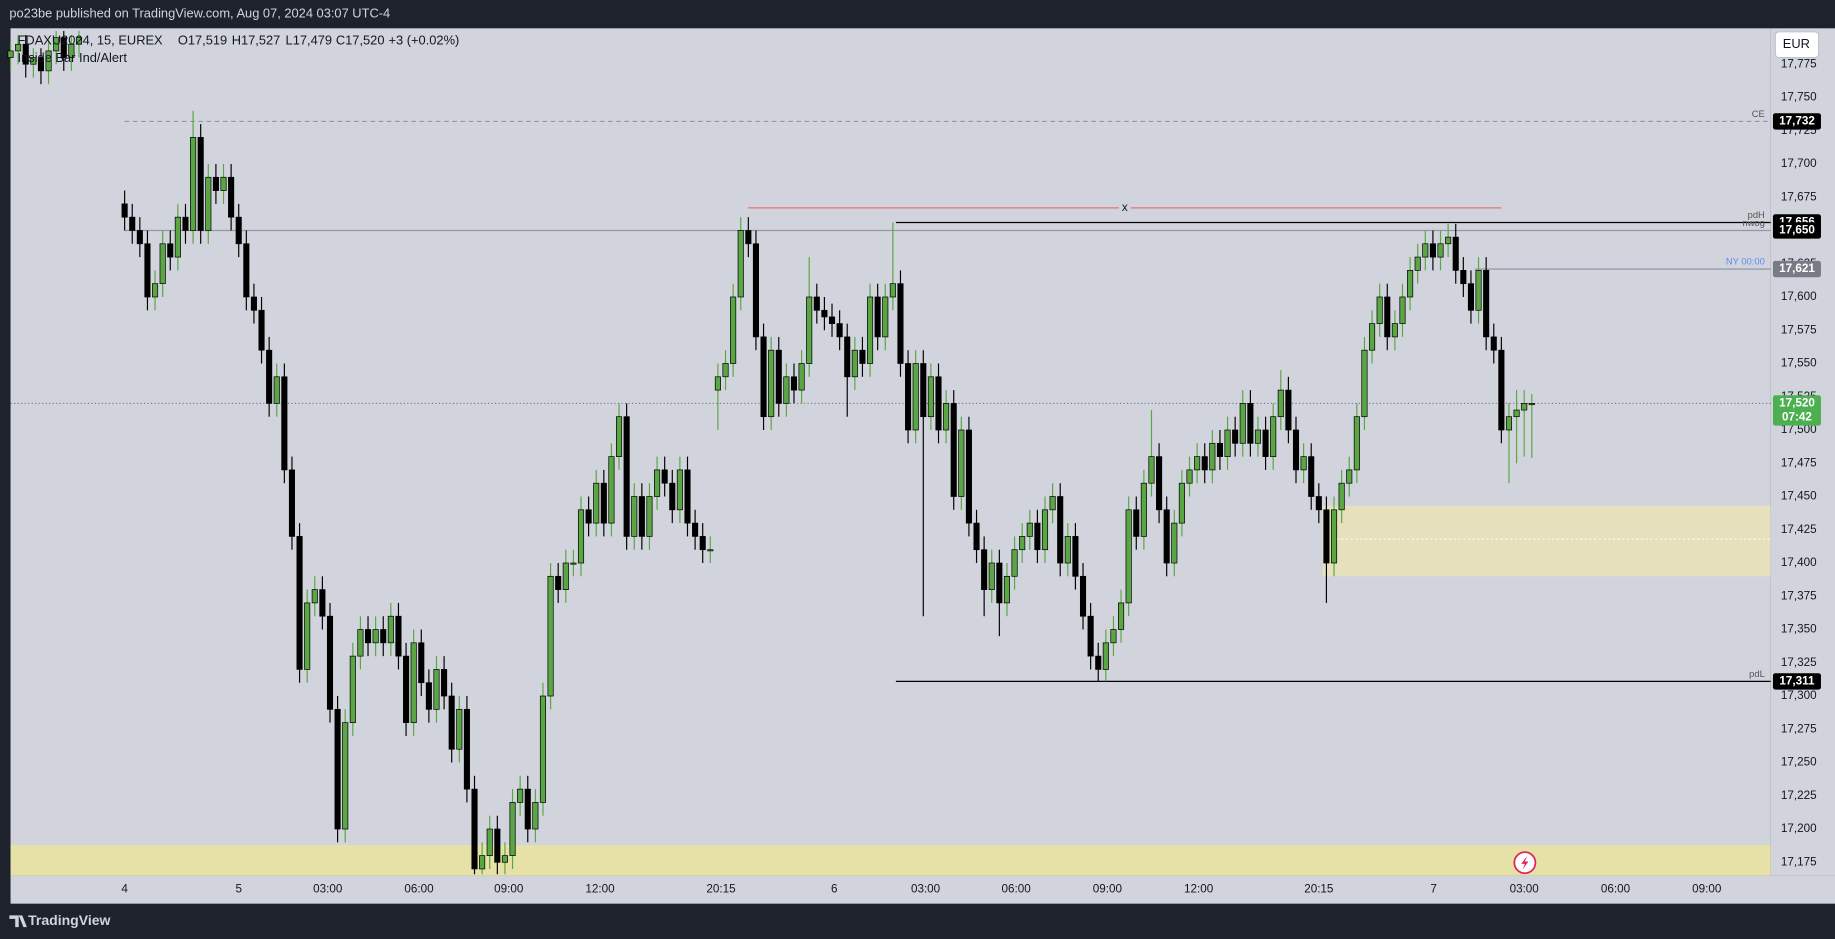 This screenshot has width=1835, height=939. Describe the element at coordinates (1799, 429) in the screenshot. I see `y-tick-label: 17,500` at that location.